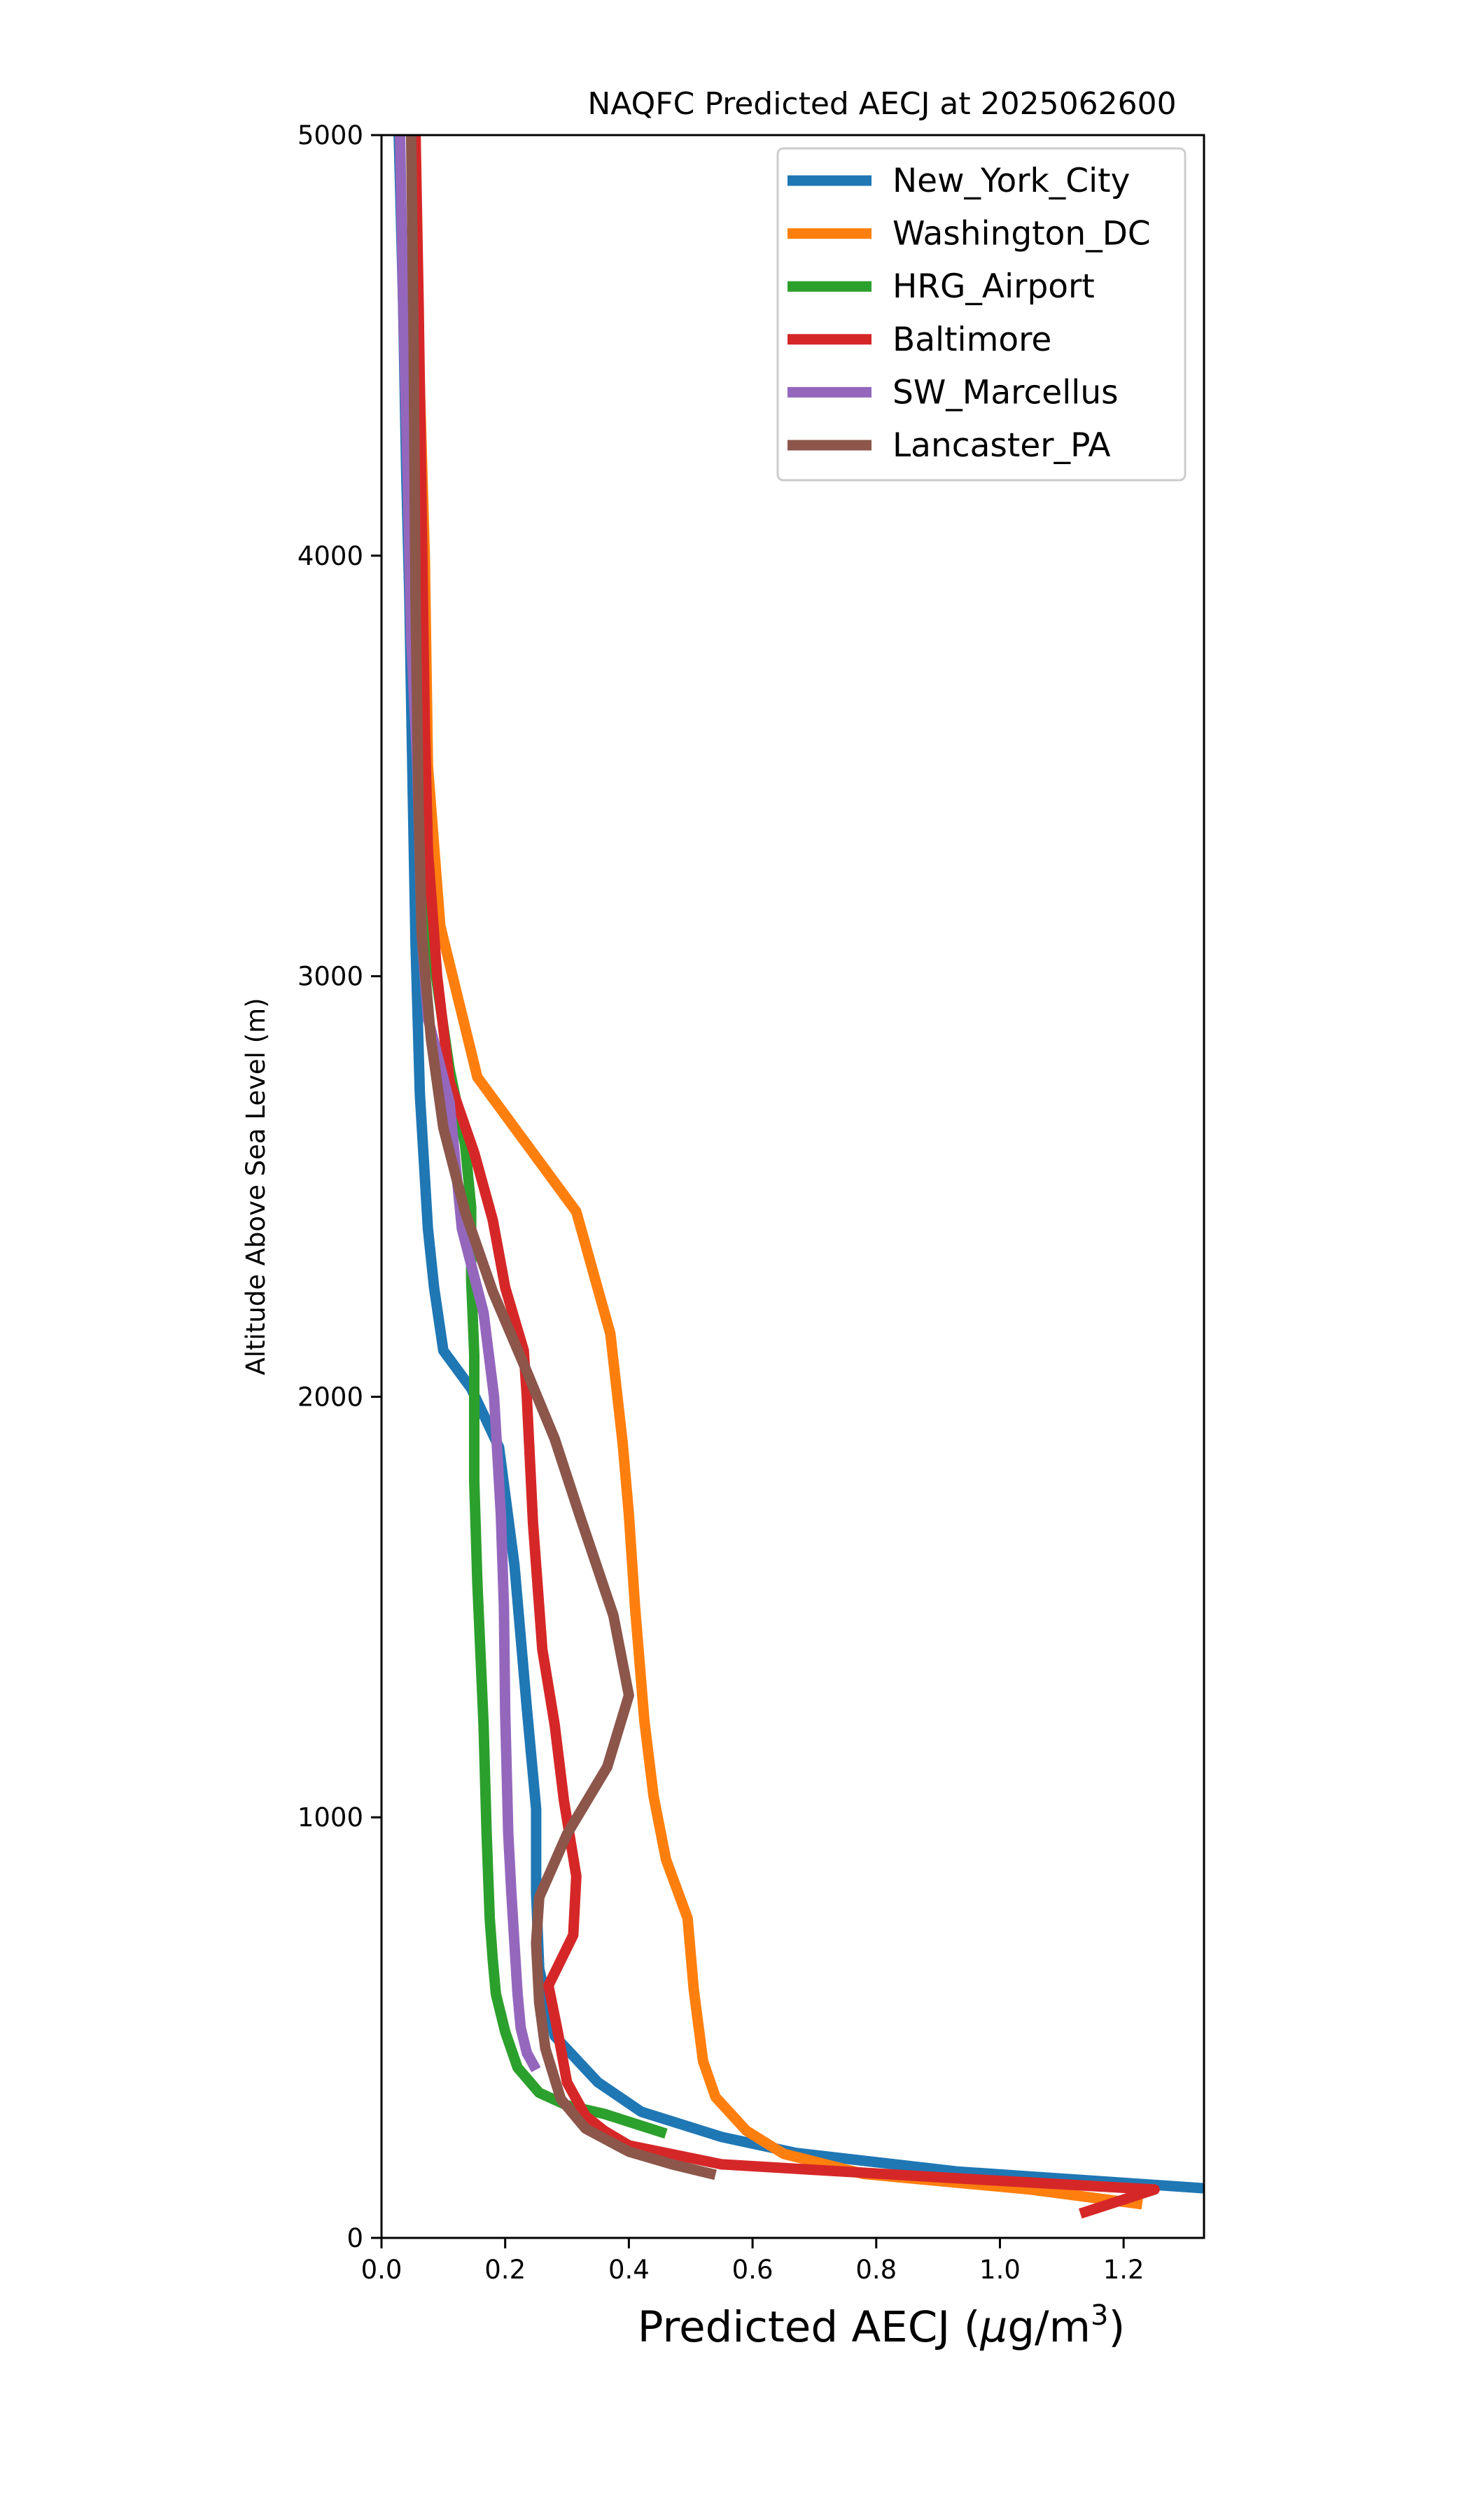 This screenshot has height=2520, width=1470. What do you see at coordinates (330, 135) in the screenshot?
I see `y-tick-label: 5000` at bounding box center [330, 135].